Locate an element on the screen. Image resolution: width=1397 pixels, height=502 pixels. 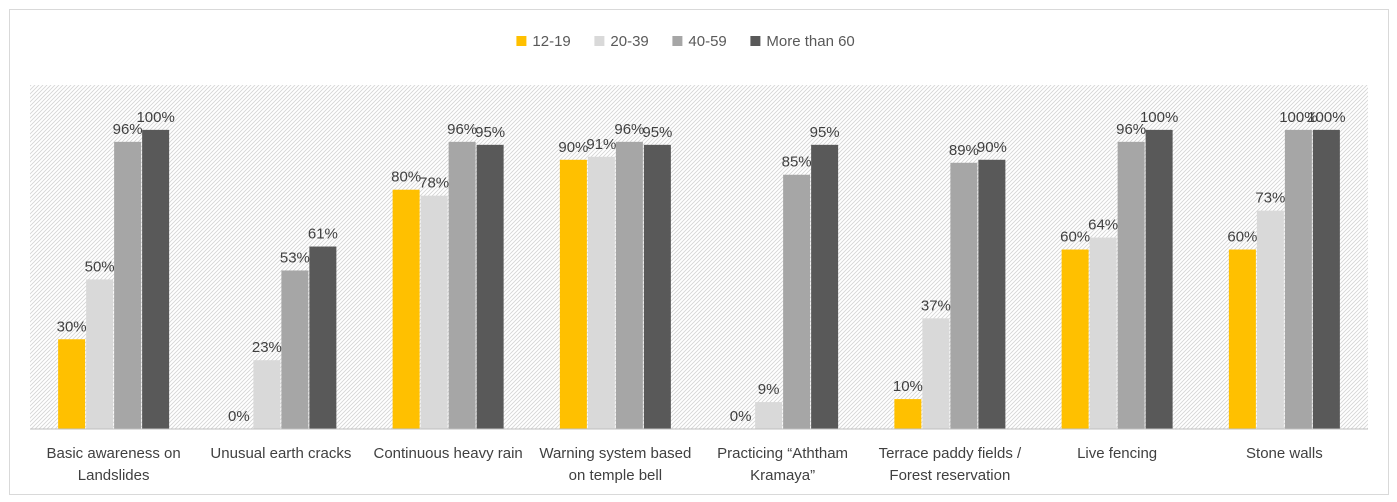
value-label-3-4: 95% is located at coordinates (490, 132).